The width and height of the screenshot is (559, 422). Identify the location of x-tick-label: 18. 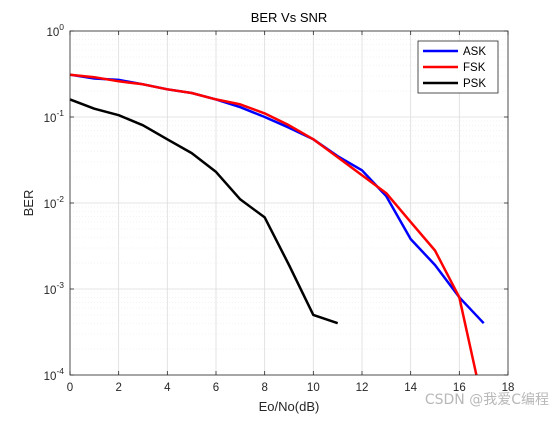
(508, 388).